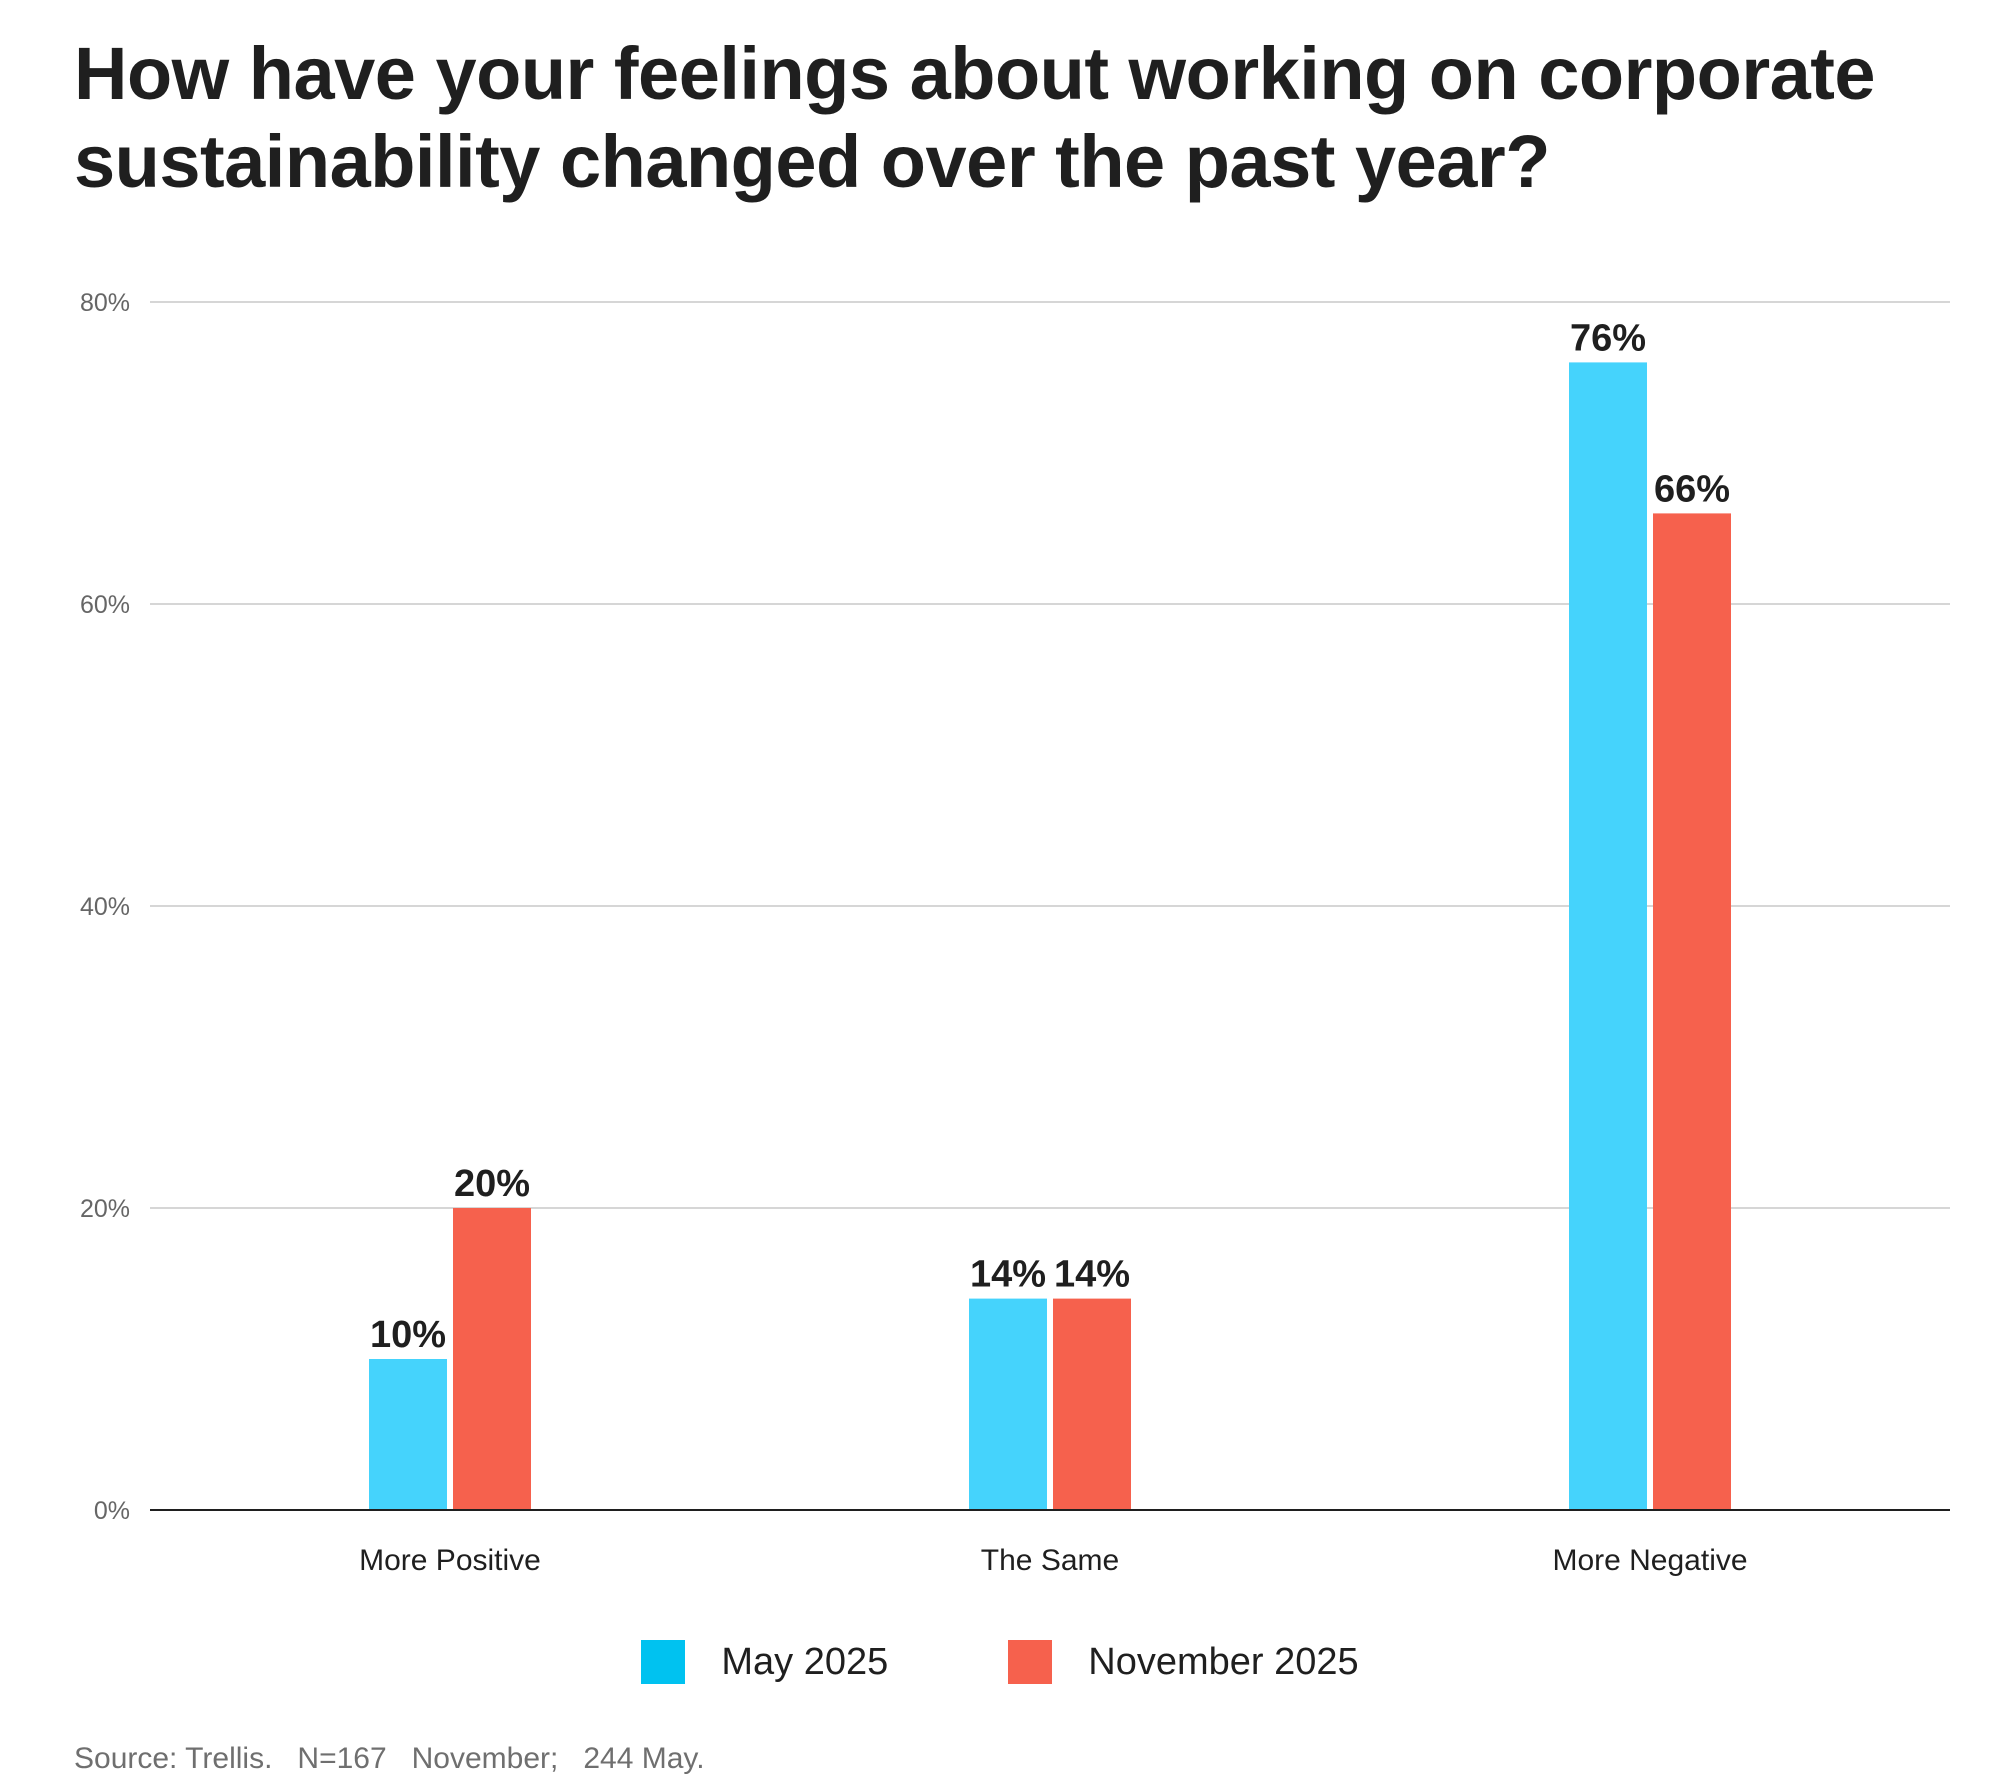 The width and height of the screenshot is (2000, 1779). Describe the element at coordinates (112, 1511) in the screenshot. I see `y-tick-label: 0%` at that location.